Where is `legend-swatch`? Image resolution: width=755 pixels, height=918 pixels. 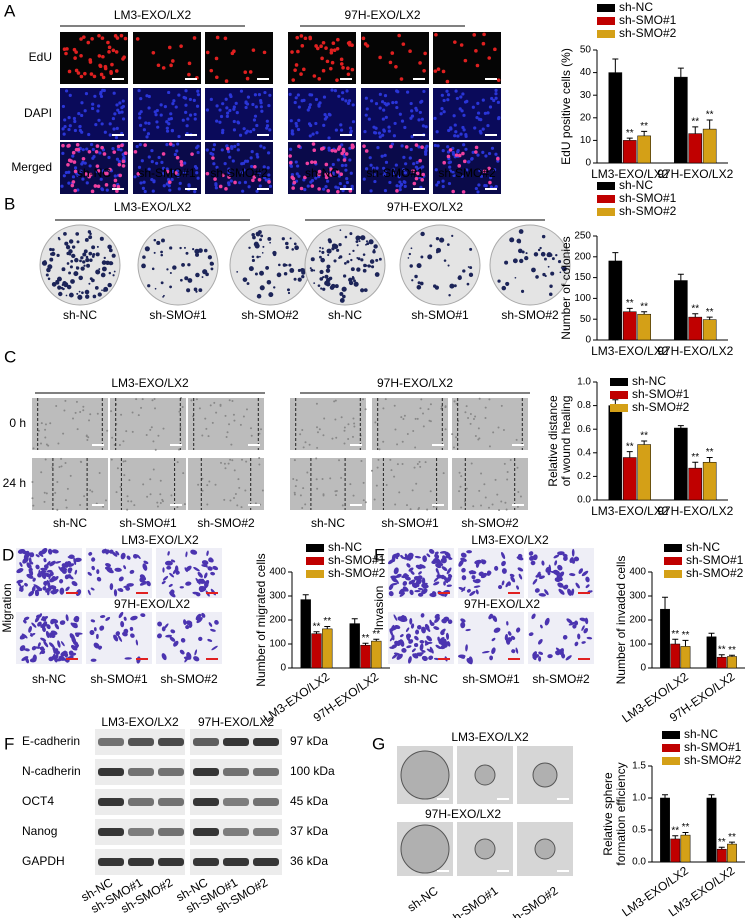 legend-swatch is located at coordinates (606, 212).